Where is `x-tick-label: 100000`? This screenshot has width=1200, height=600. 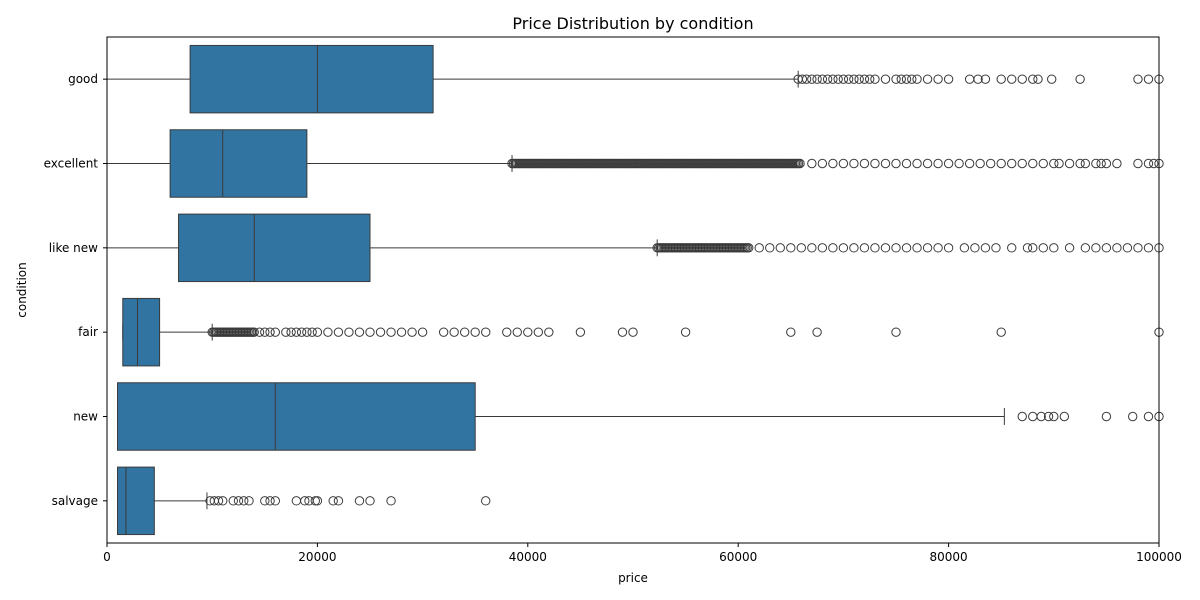 x-tick-label: 100000 is located at coordinates (1159, 557).